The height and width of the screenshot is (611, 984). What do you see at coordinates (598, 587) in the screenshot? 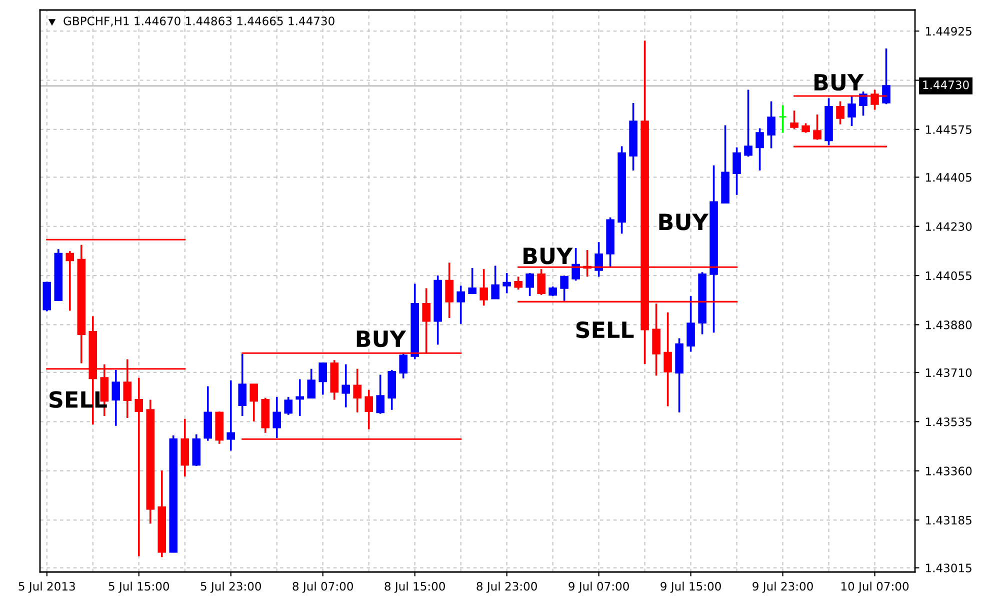
I see `x-tick-label: 9 Jul 07:00` at bounding box center [598, 587].